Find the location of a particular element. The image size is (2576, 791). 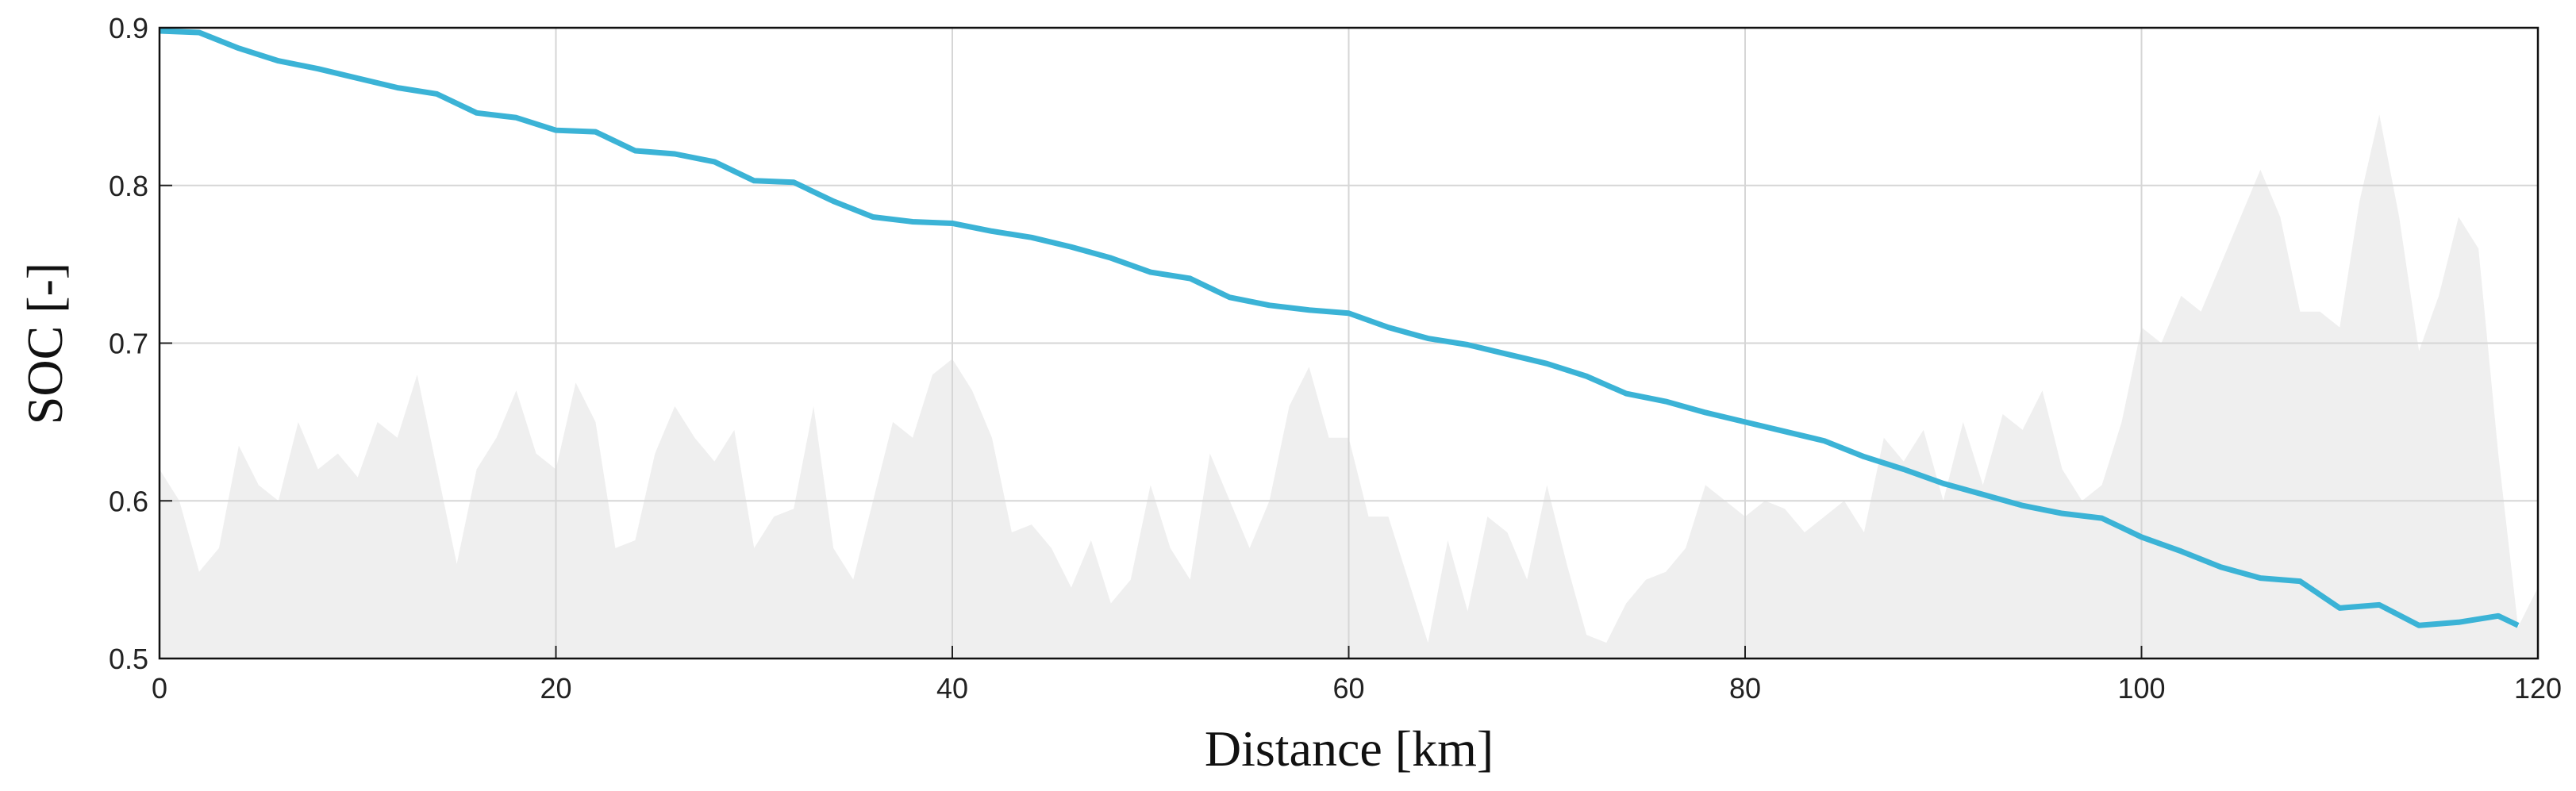

y-tick-label: 0.9 is located at coordinates (128, 28).